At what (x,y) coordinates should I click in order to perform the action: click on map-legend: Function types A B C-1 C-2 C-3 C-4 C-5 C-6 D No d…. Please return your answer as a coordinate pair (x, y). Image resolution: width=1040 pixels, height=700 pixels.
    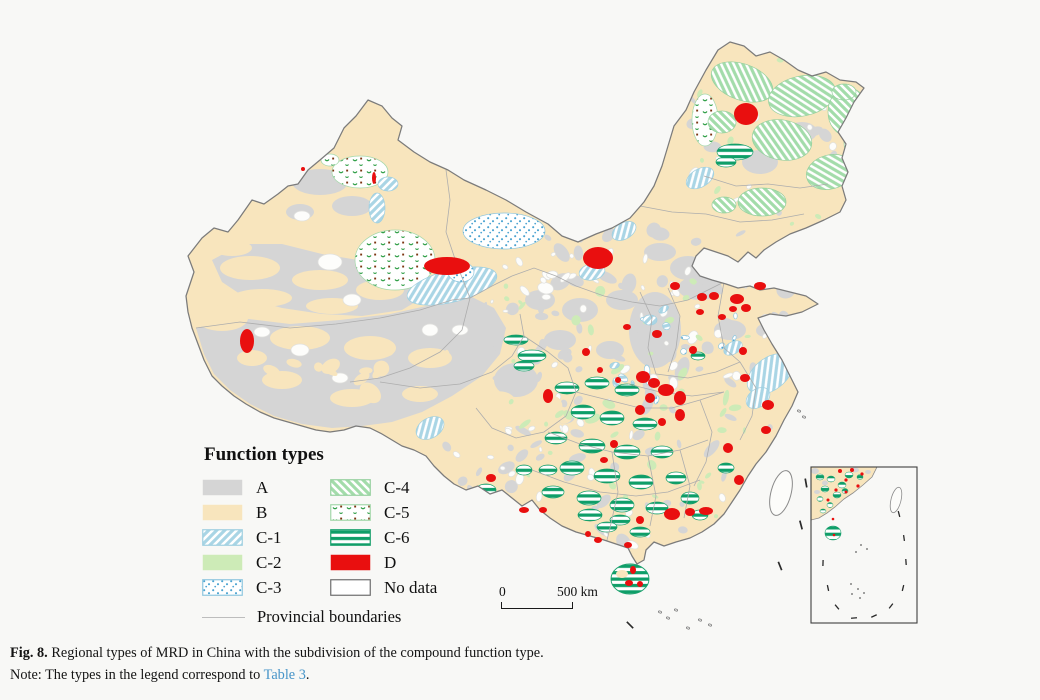
    Looking at the image, I should click on (340, 535).